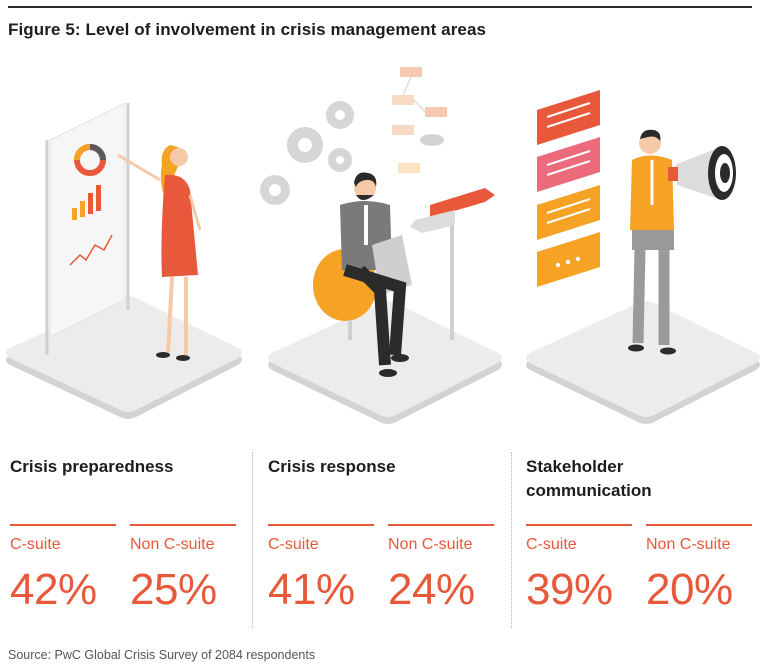  Describe the element at coordinates (311, 589) in the screenshot. I see `metric-value: 41%` at that location.